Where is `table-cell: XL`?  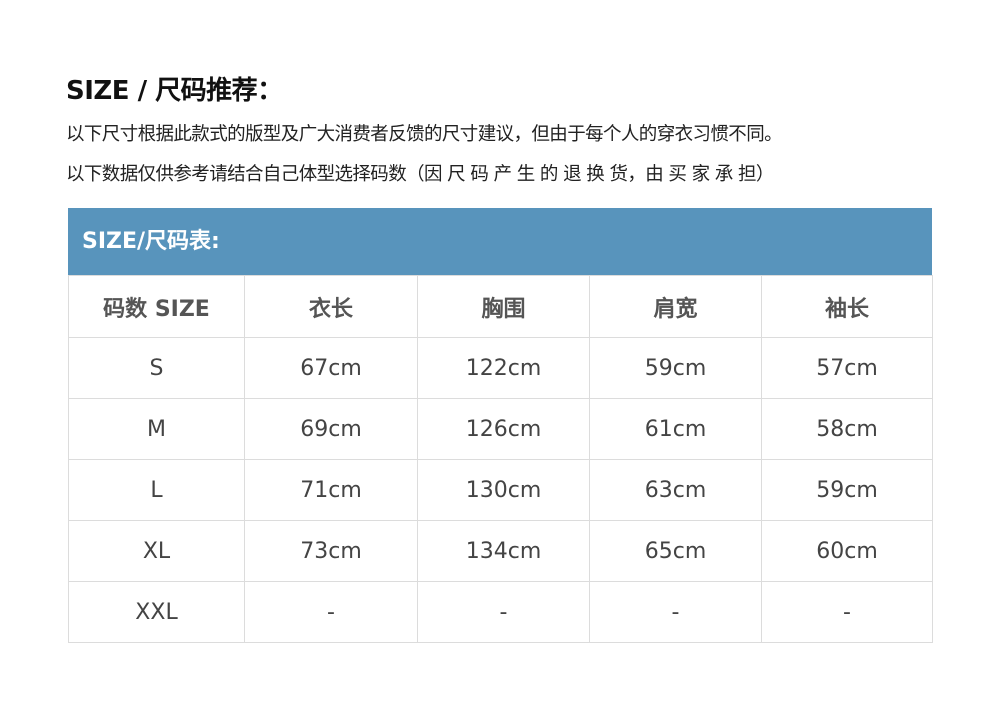 table-cell: XL is located at coordinates (156, 551).